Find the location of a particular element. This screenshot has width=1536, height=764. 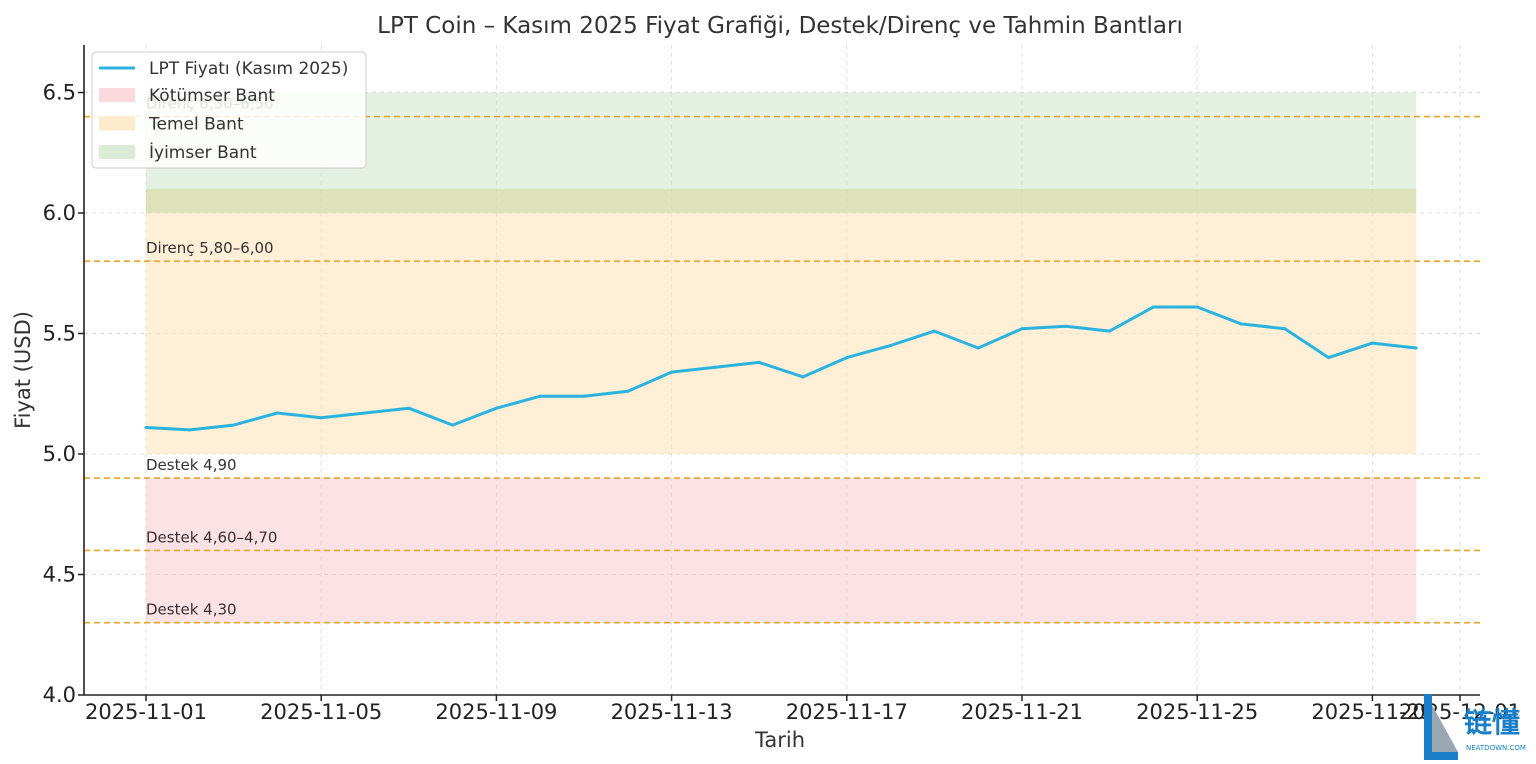

y-tick-label: 4.0 is located at coordinates (59, 695).